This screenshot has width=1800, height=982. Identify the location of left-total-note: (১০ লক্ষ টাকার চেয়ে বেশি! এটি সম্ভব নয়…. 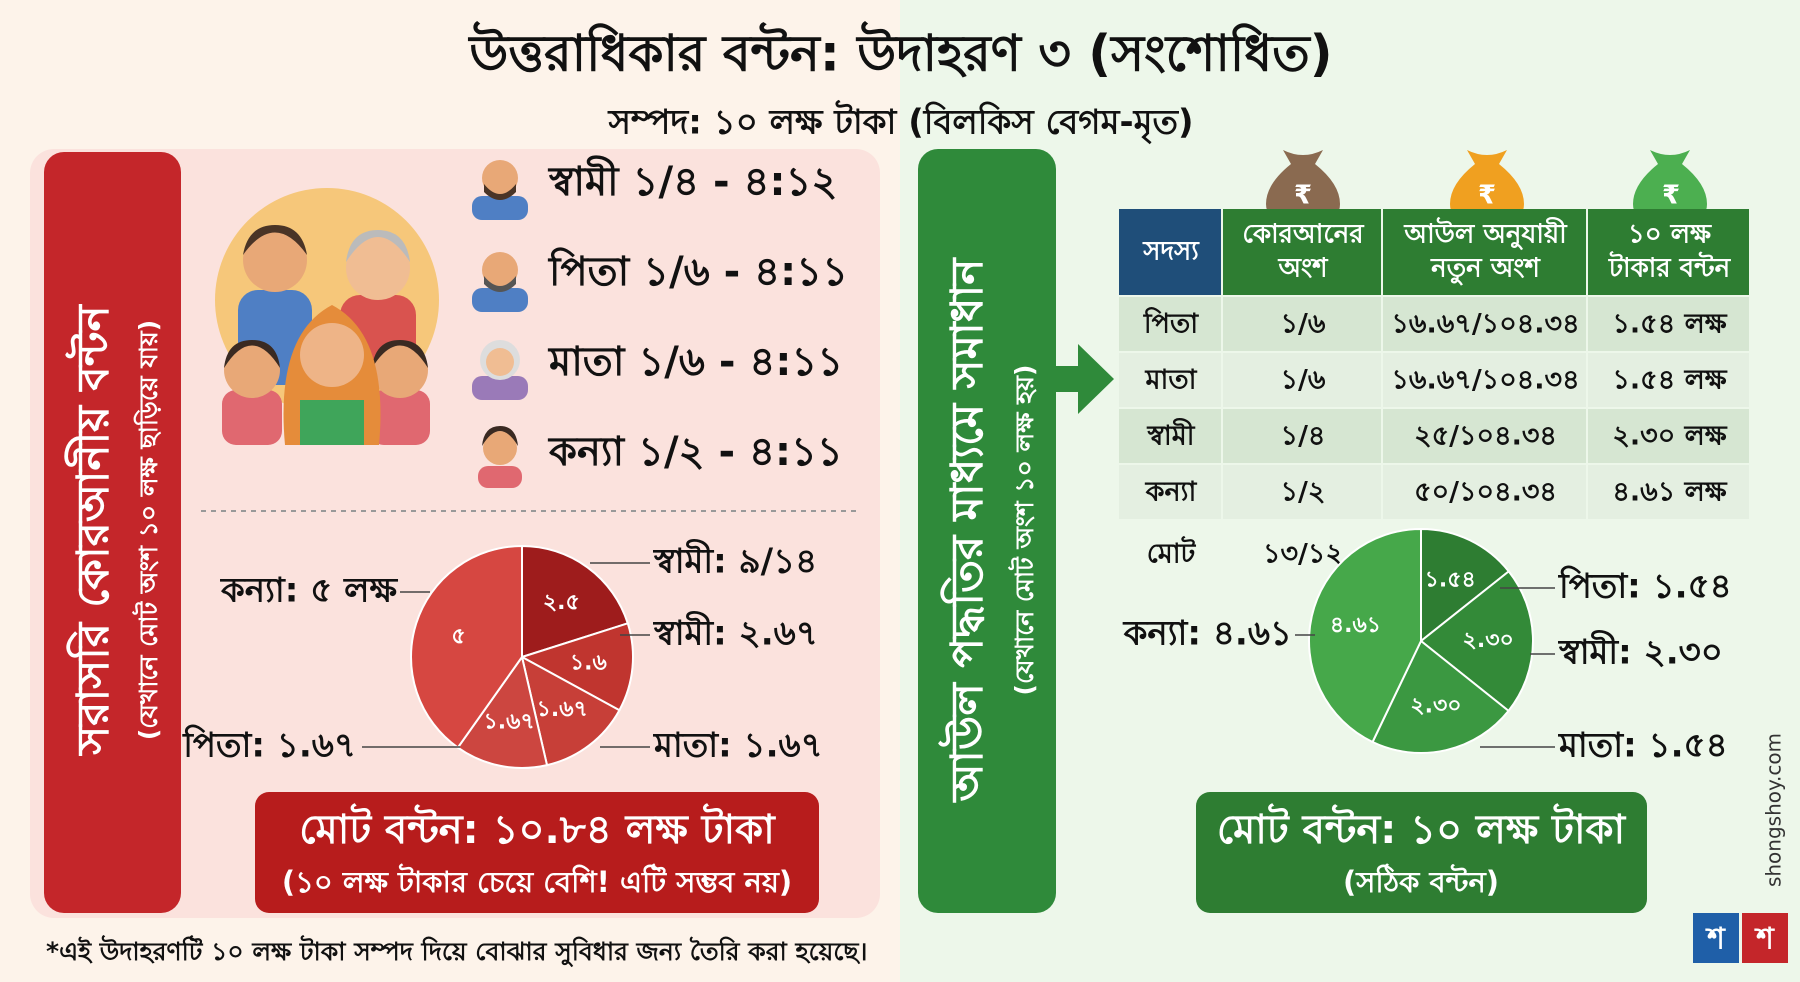
(537, 881).